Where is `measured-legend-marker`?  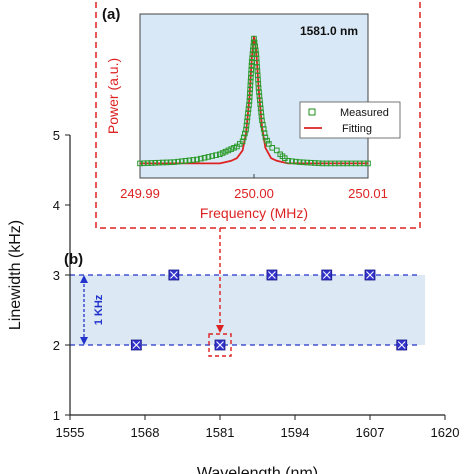 measured-legend-marker is located at coordinates (312, 112).